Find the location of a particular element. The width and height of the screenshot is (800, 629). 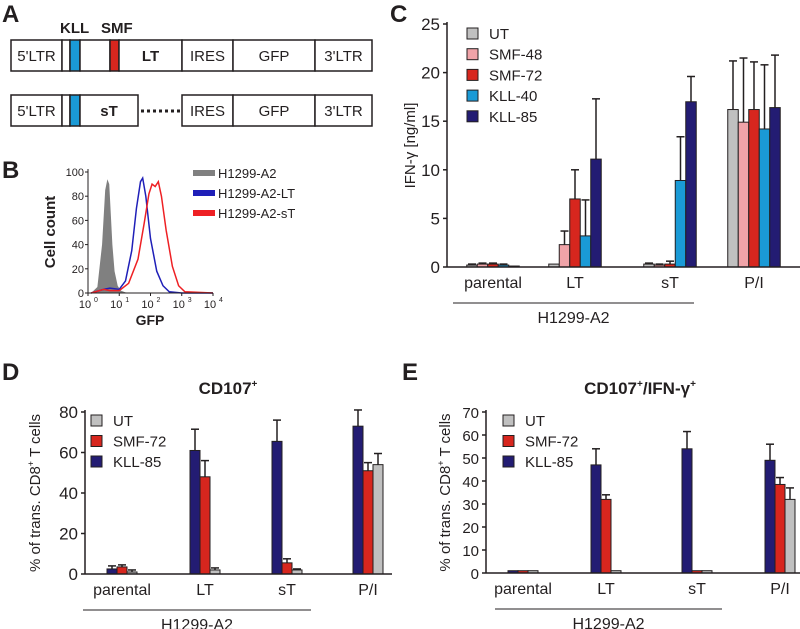

bar-smf-48-pi is located at coordinates (743, 194).